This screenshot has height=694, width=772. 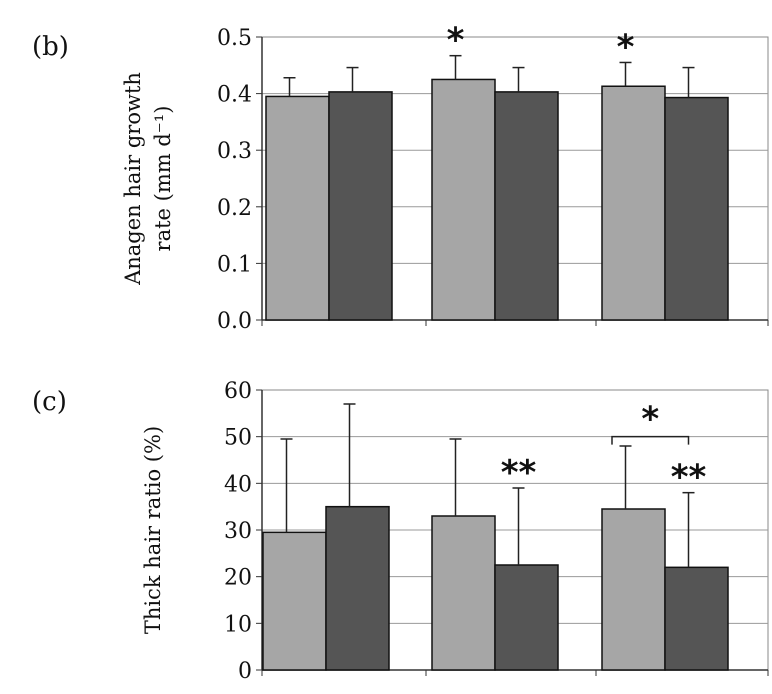 What do you see at coordinates (153, 530) in the screenshot?
I see `y-axis-label: Thick hair ratio (%)` at bounding box center [153, 530].